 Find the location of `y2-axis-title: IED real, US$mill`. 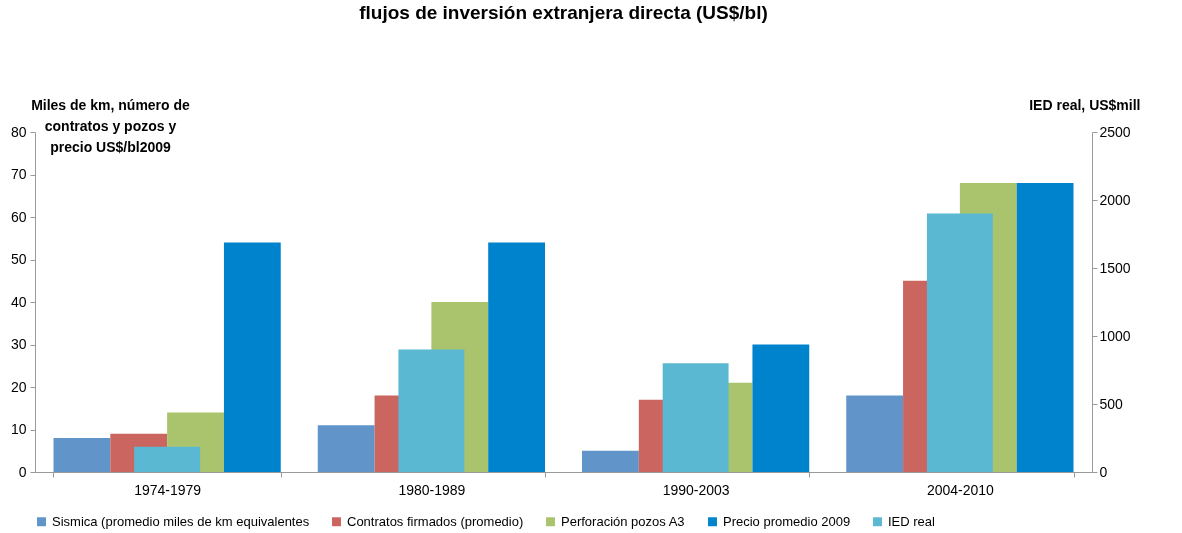

y2-axis-title: IED real, US$mill is located at coordinates (1085, 104).